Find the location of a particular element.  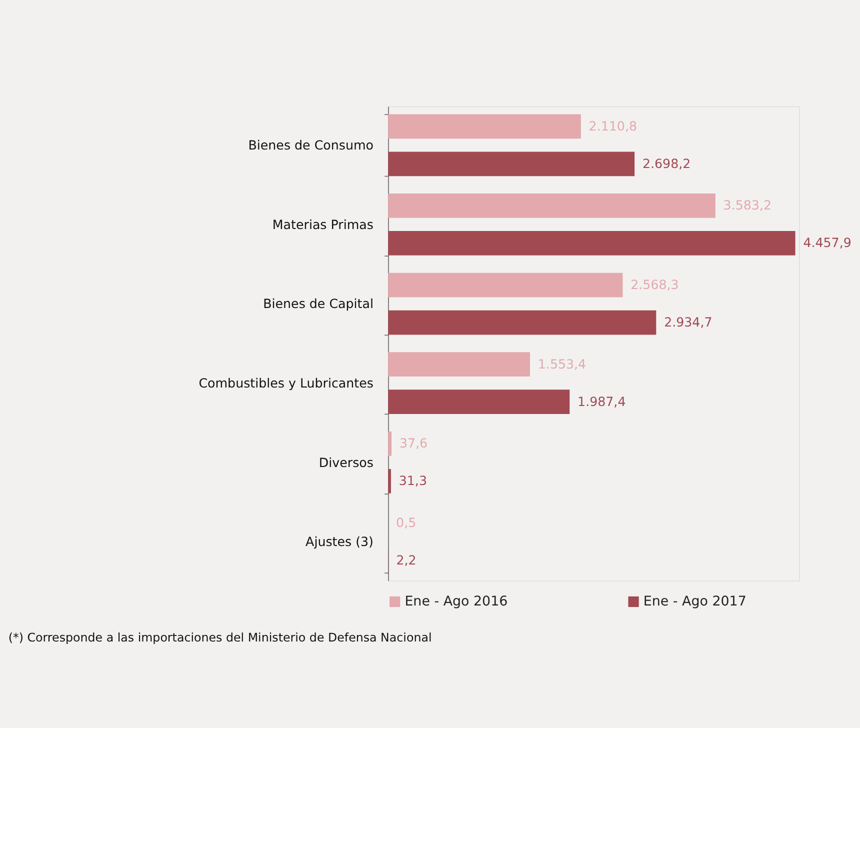

data-label: 1.987,4 is located at coordinates (602, 401).